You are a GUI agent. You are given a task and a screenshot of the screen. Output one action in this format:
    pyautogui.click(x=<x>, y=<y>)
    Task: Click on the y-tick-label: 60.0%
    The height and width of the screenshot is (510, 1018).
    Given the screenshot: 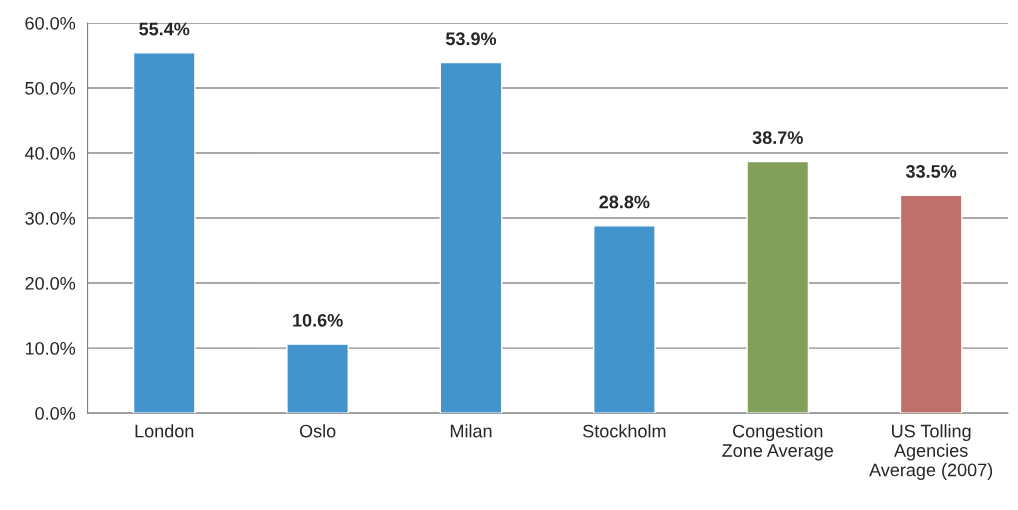 What is the action you would take?
    pyautogui.click(x=50, y=23)
    